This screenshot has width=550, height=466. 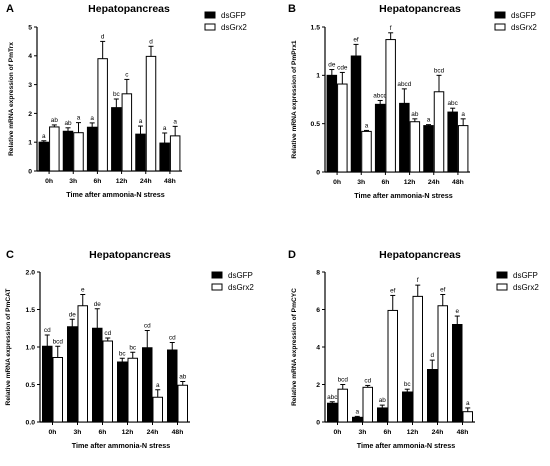 I want to click on y-tick-label: 4, so click(x=30, y=56).